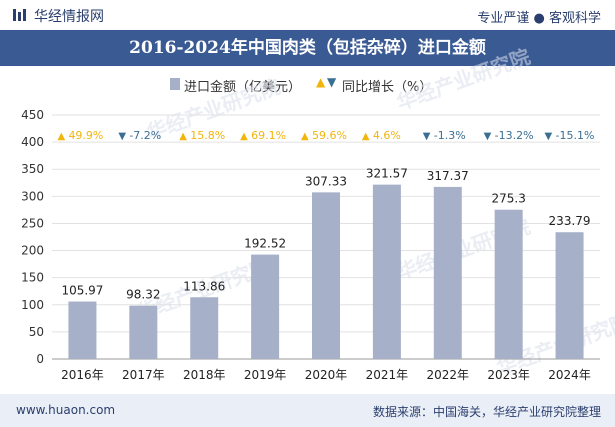  I want to click on y-tick-label: 250, so click(32, 223).